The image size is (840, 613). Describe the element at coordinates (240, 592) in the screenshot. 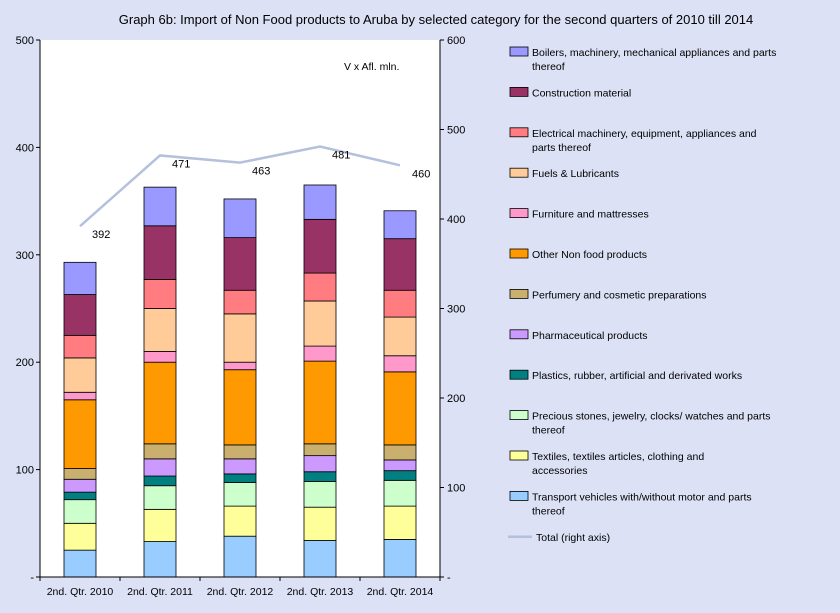

I see `category-label: 2nd. Qtr. 2012` at that location.